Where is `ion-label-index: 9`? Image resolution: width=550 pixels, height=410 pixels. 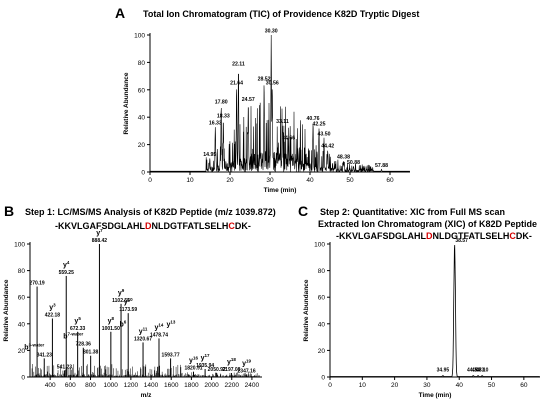
ion-label-index: 9 is located at coordinates (123, 290).